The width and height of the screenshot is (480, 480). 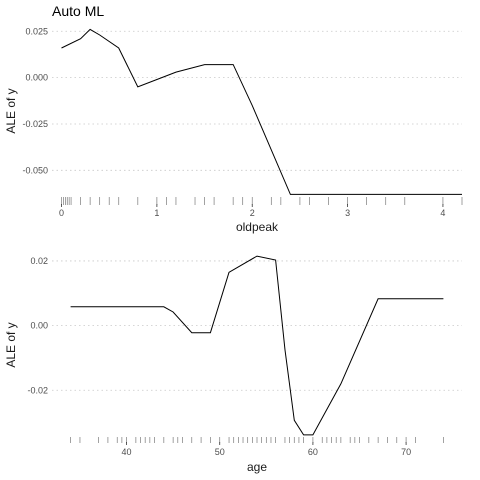 What do you see at coordinates (156, 213) in the screenshot?
I see `x-tick-label: 1` at bounding box center [156, 213].